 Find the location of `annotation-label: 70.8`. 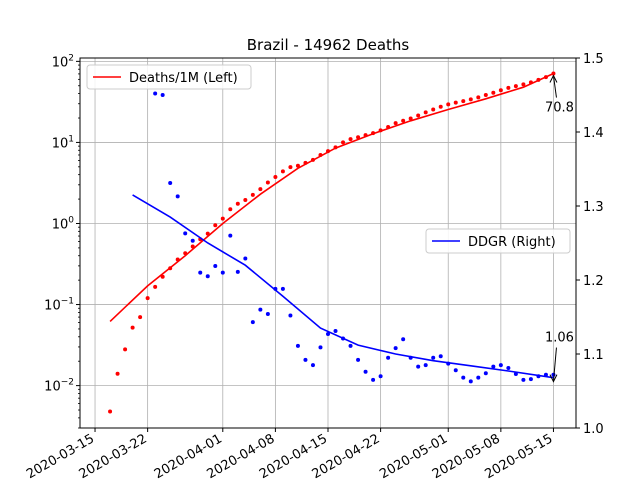

annotation-label: 70.8 is located at coordinates (559, 108).